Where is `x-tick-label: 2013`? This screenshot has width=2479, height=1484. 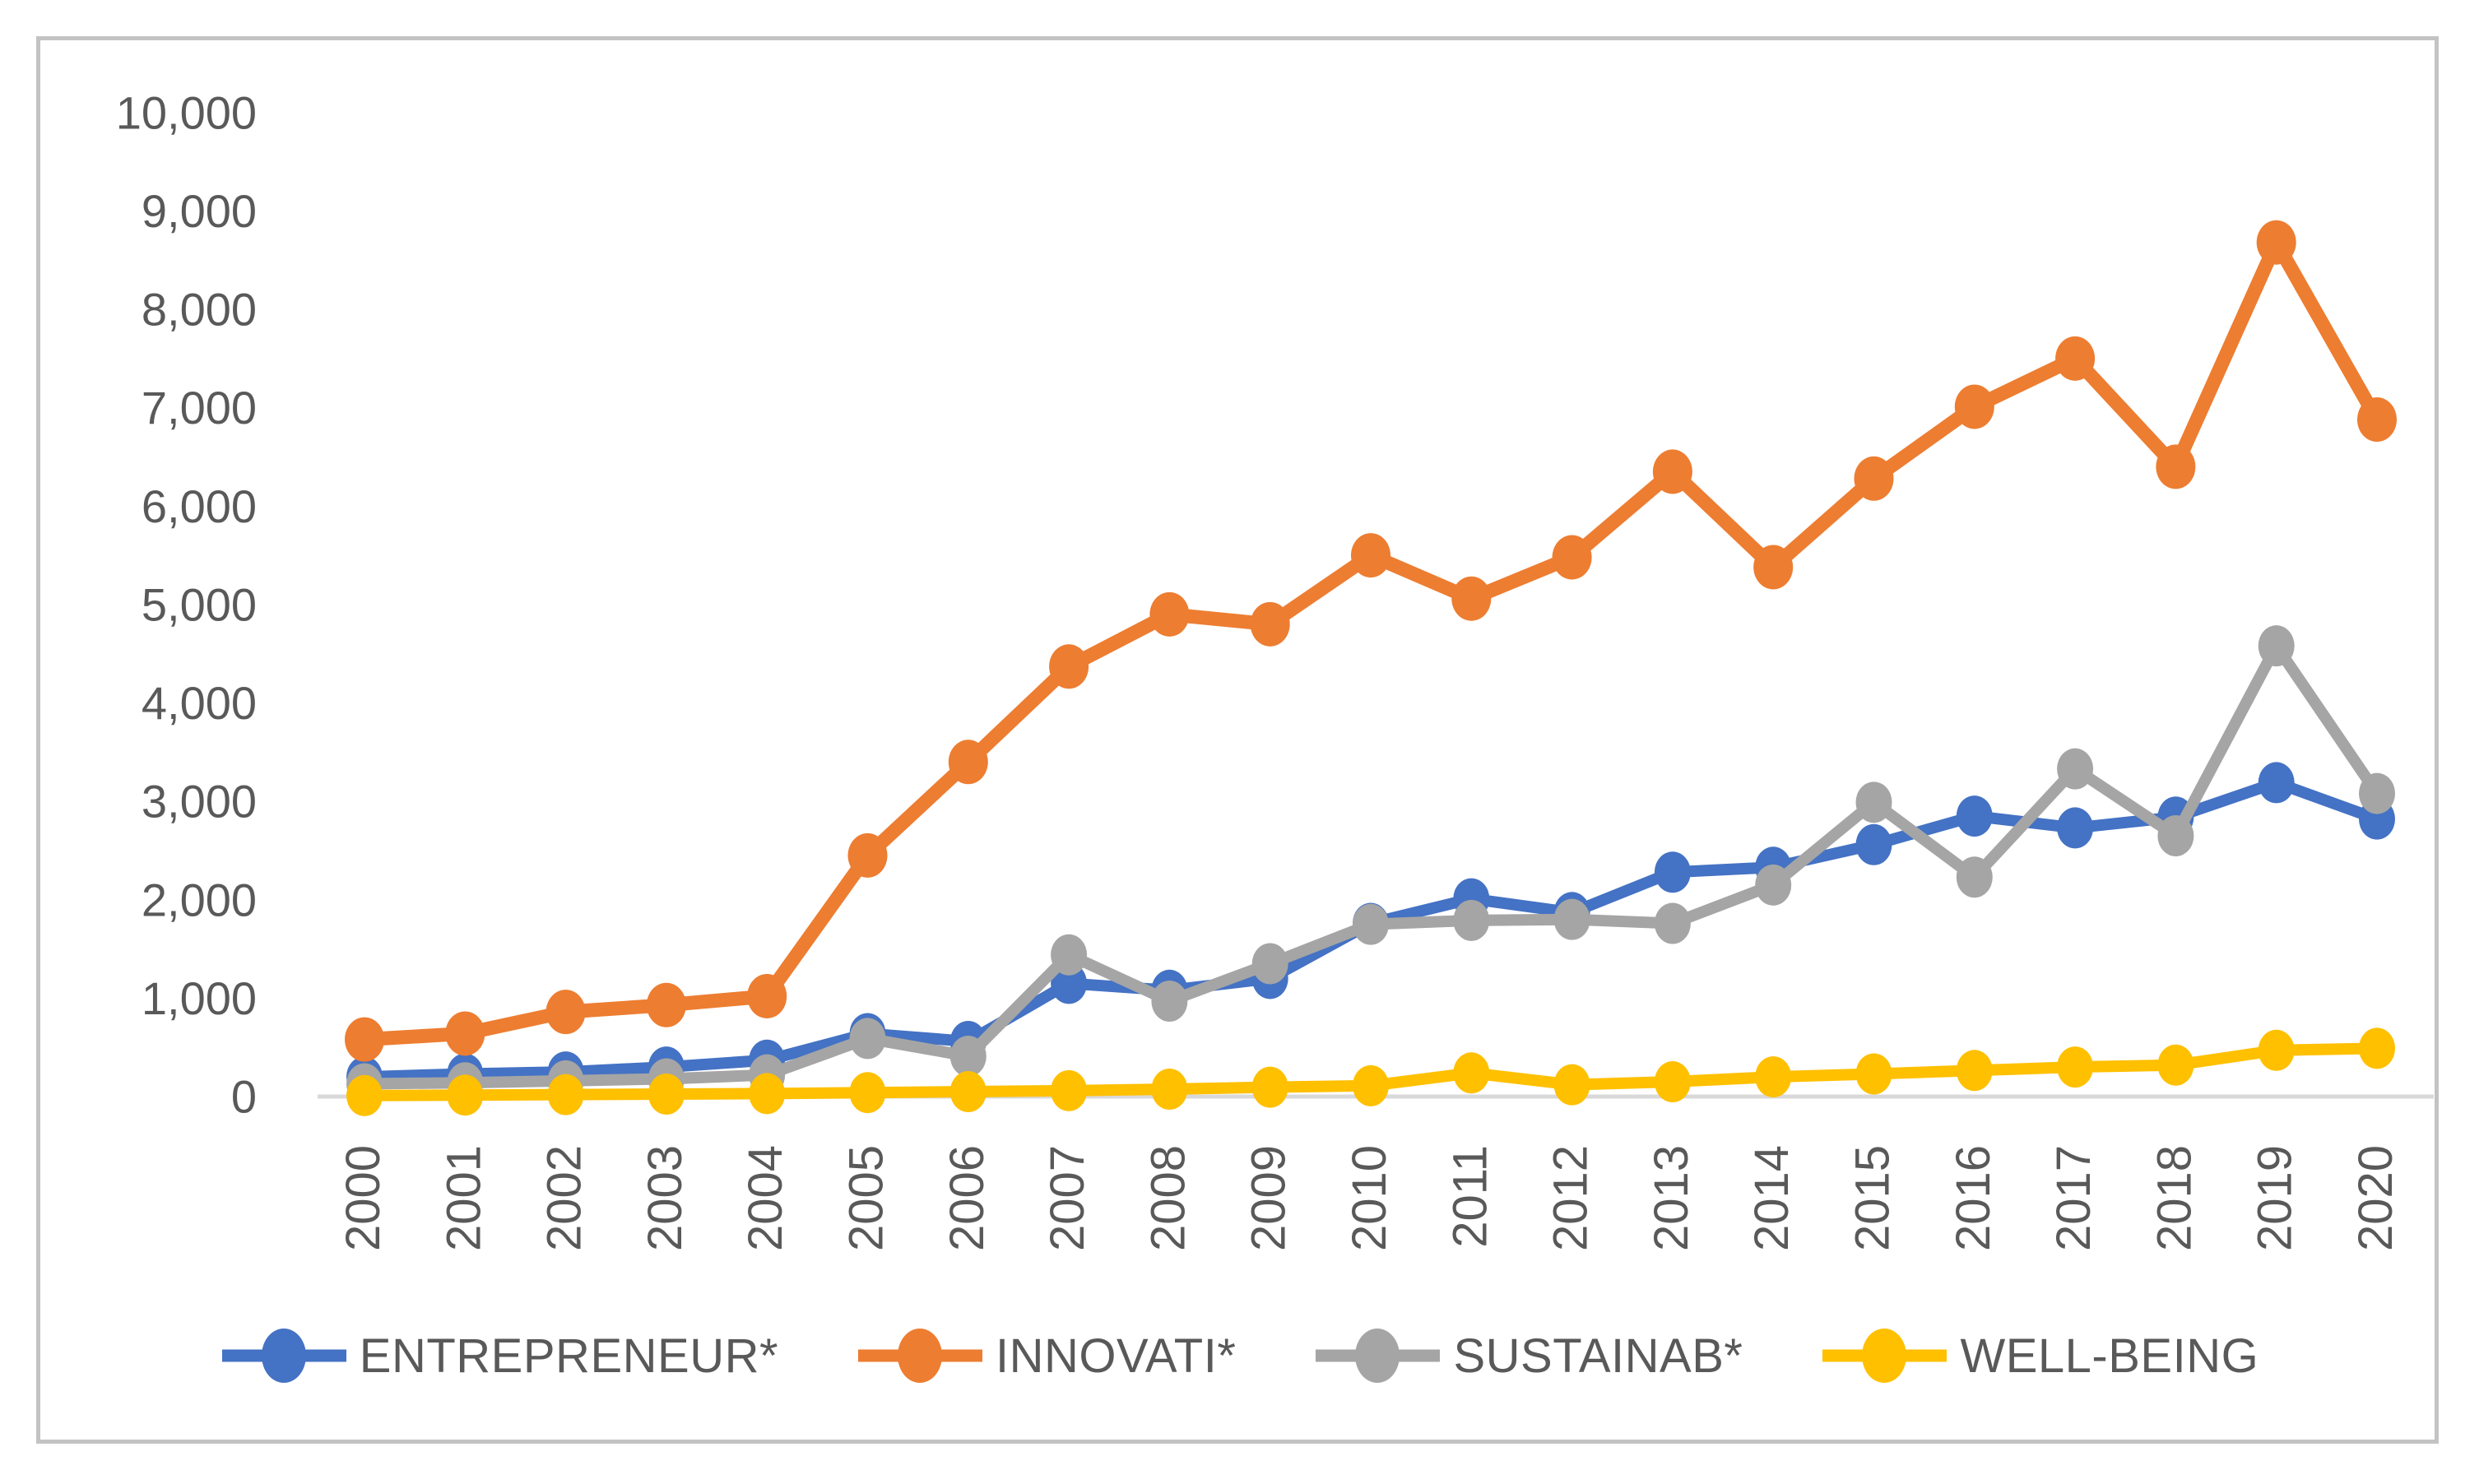 x-tick-label: 2013 is located at coordinates (1671, 1198).